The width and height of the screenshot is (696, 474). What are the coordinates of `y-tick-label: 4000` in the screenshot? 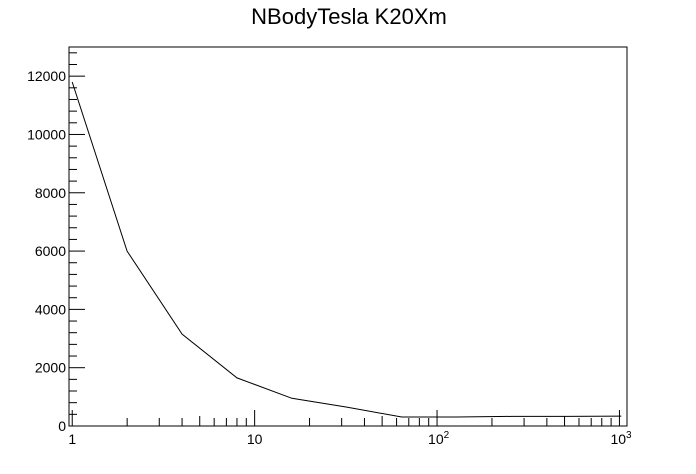 It's located at (50, 309).